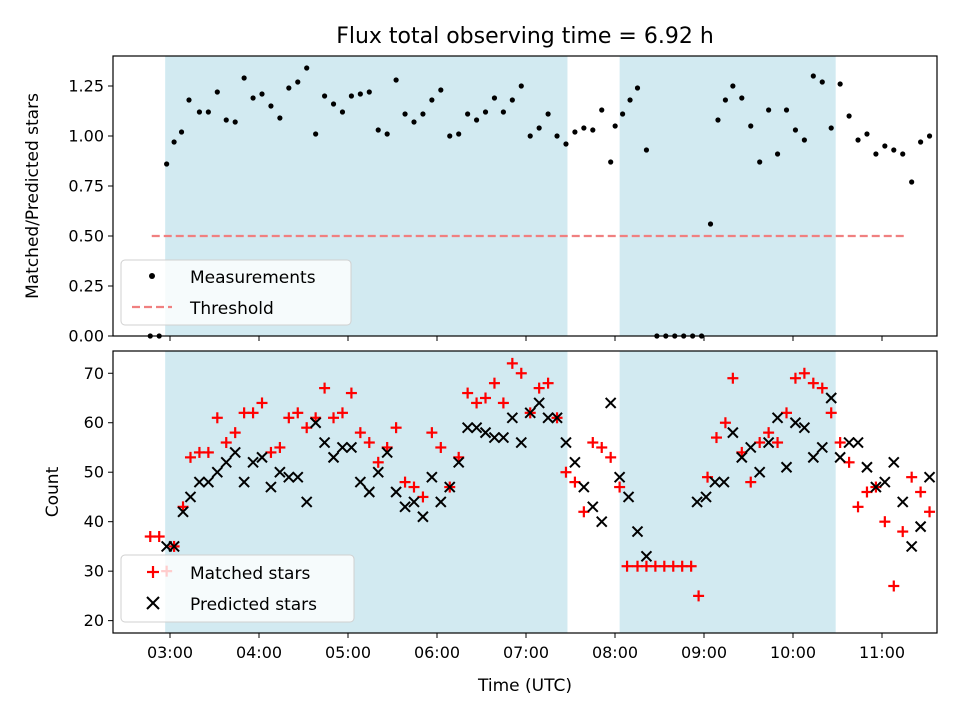 This screenshot has height=720, width=960. What do you see at coordinates (94, 472) in the screenshot?
I see `y-tick-label: 50` at bounding box center [94, 472].